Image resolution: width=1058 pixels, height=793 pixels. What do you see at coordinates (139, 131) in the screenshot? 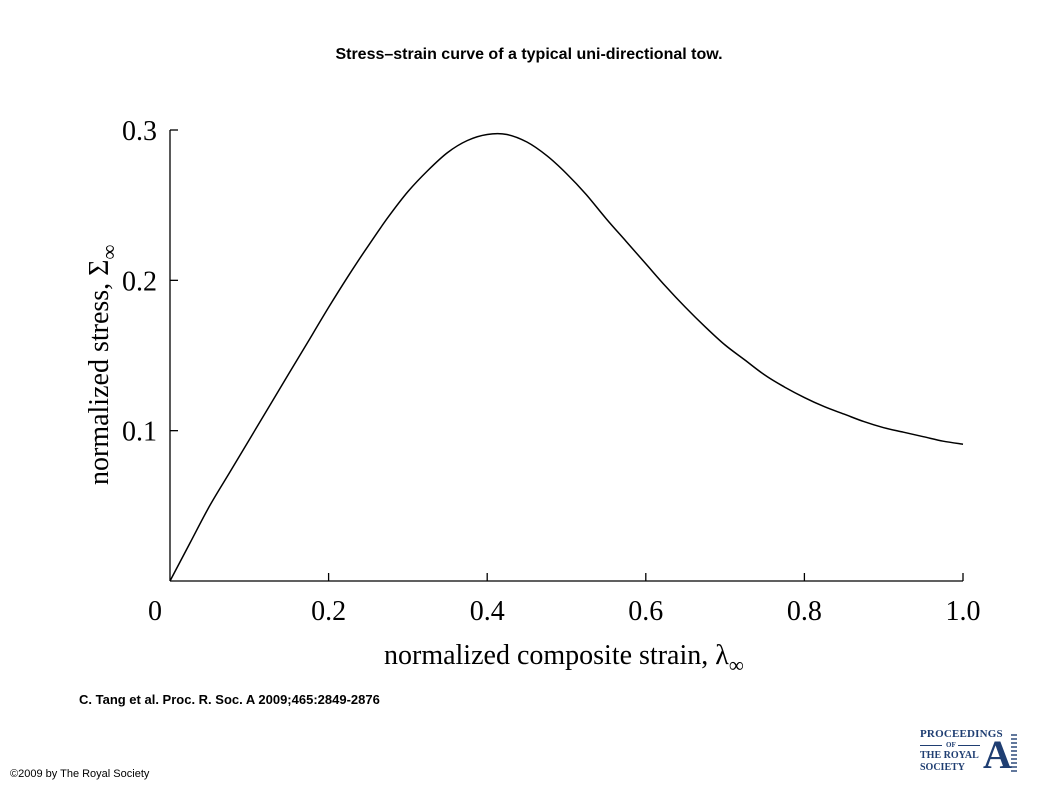
I see `y-tick-label: 0.3` at bounding box center [139, 131].